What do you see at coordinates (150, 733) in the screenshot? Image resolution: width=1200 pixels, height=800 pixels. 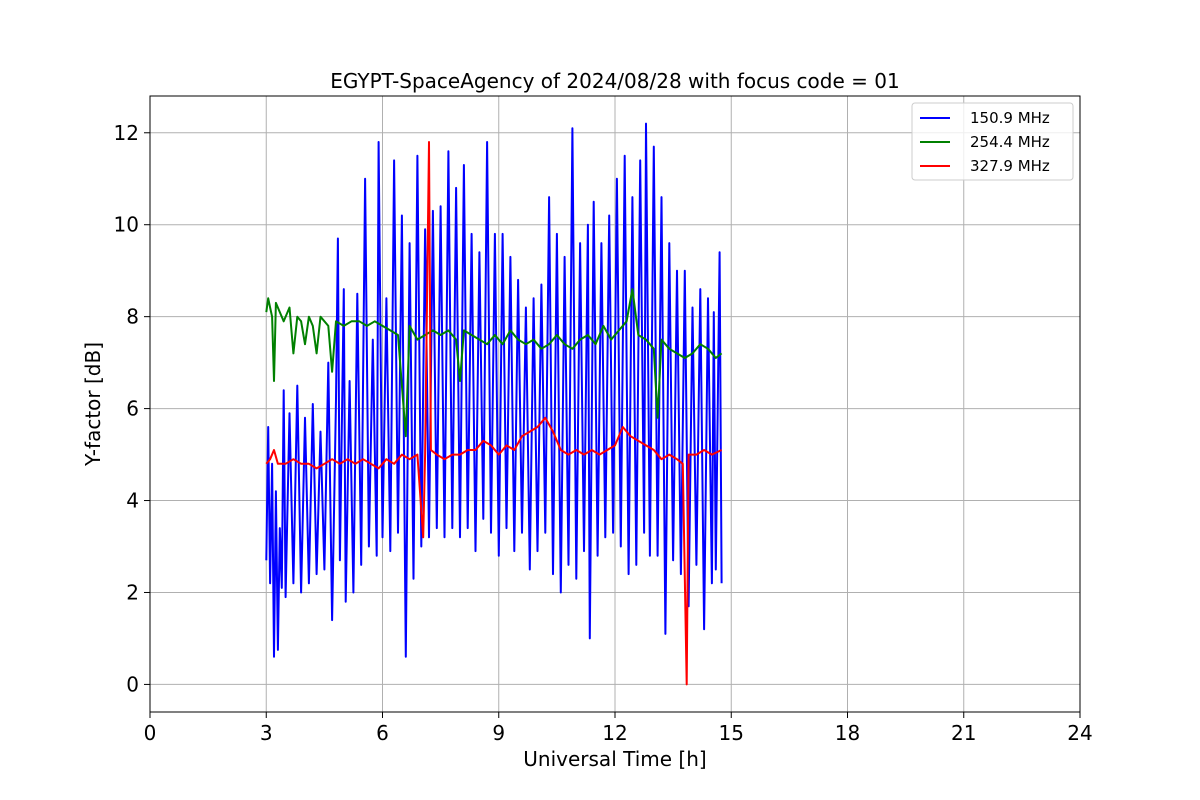 I see `x-tick-label: 0` at bounding box center [150, 733].